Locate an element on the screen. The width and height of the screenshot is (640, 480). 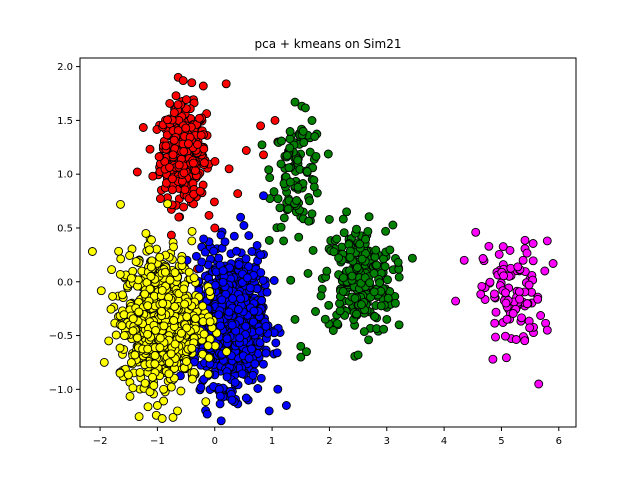
x-tick-label: 6 is located at coordinates (559, 441).